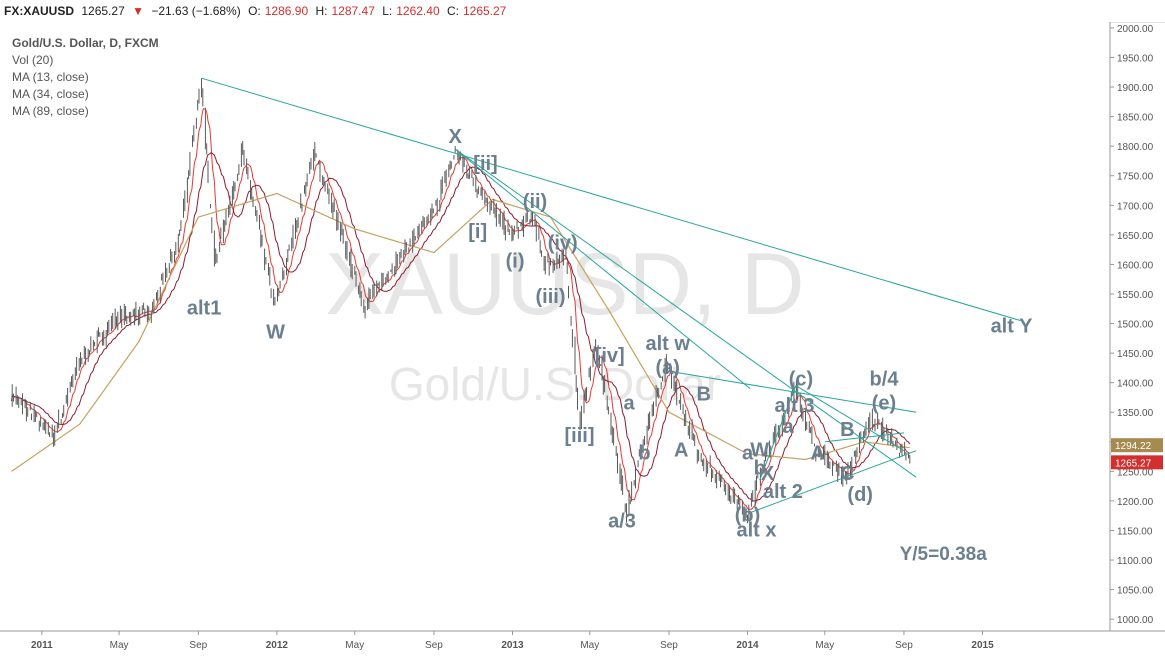  Describe the element at coordinates (85, 43) in the screenshot. I see `legend-title: Gold/U.S. Dollar, D, FXCM` at that location.